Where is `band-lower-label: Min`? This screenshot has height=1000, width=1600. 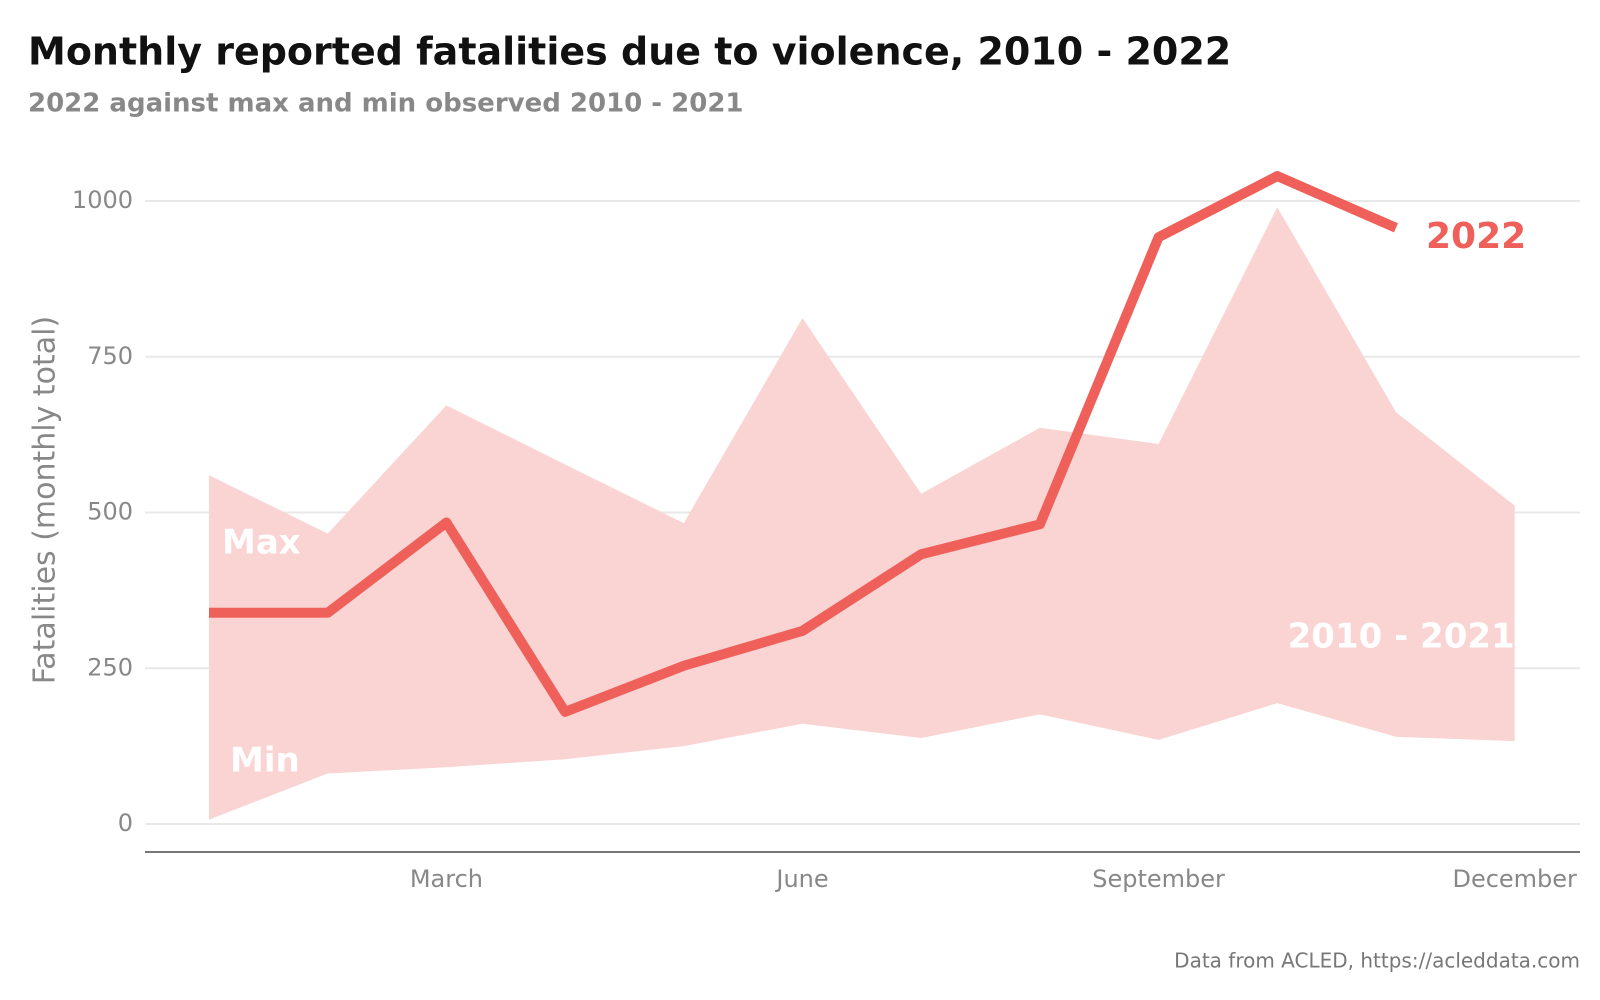
band-lower-label: Min is located at coordinates (265, 761).